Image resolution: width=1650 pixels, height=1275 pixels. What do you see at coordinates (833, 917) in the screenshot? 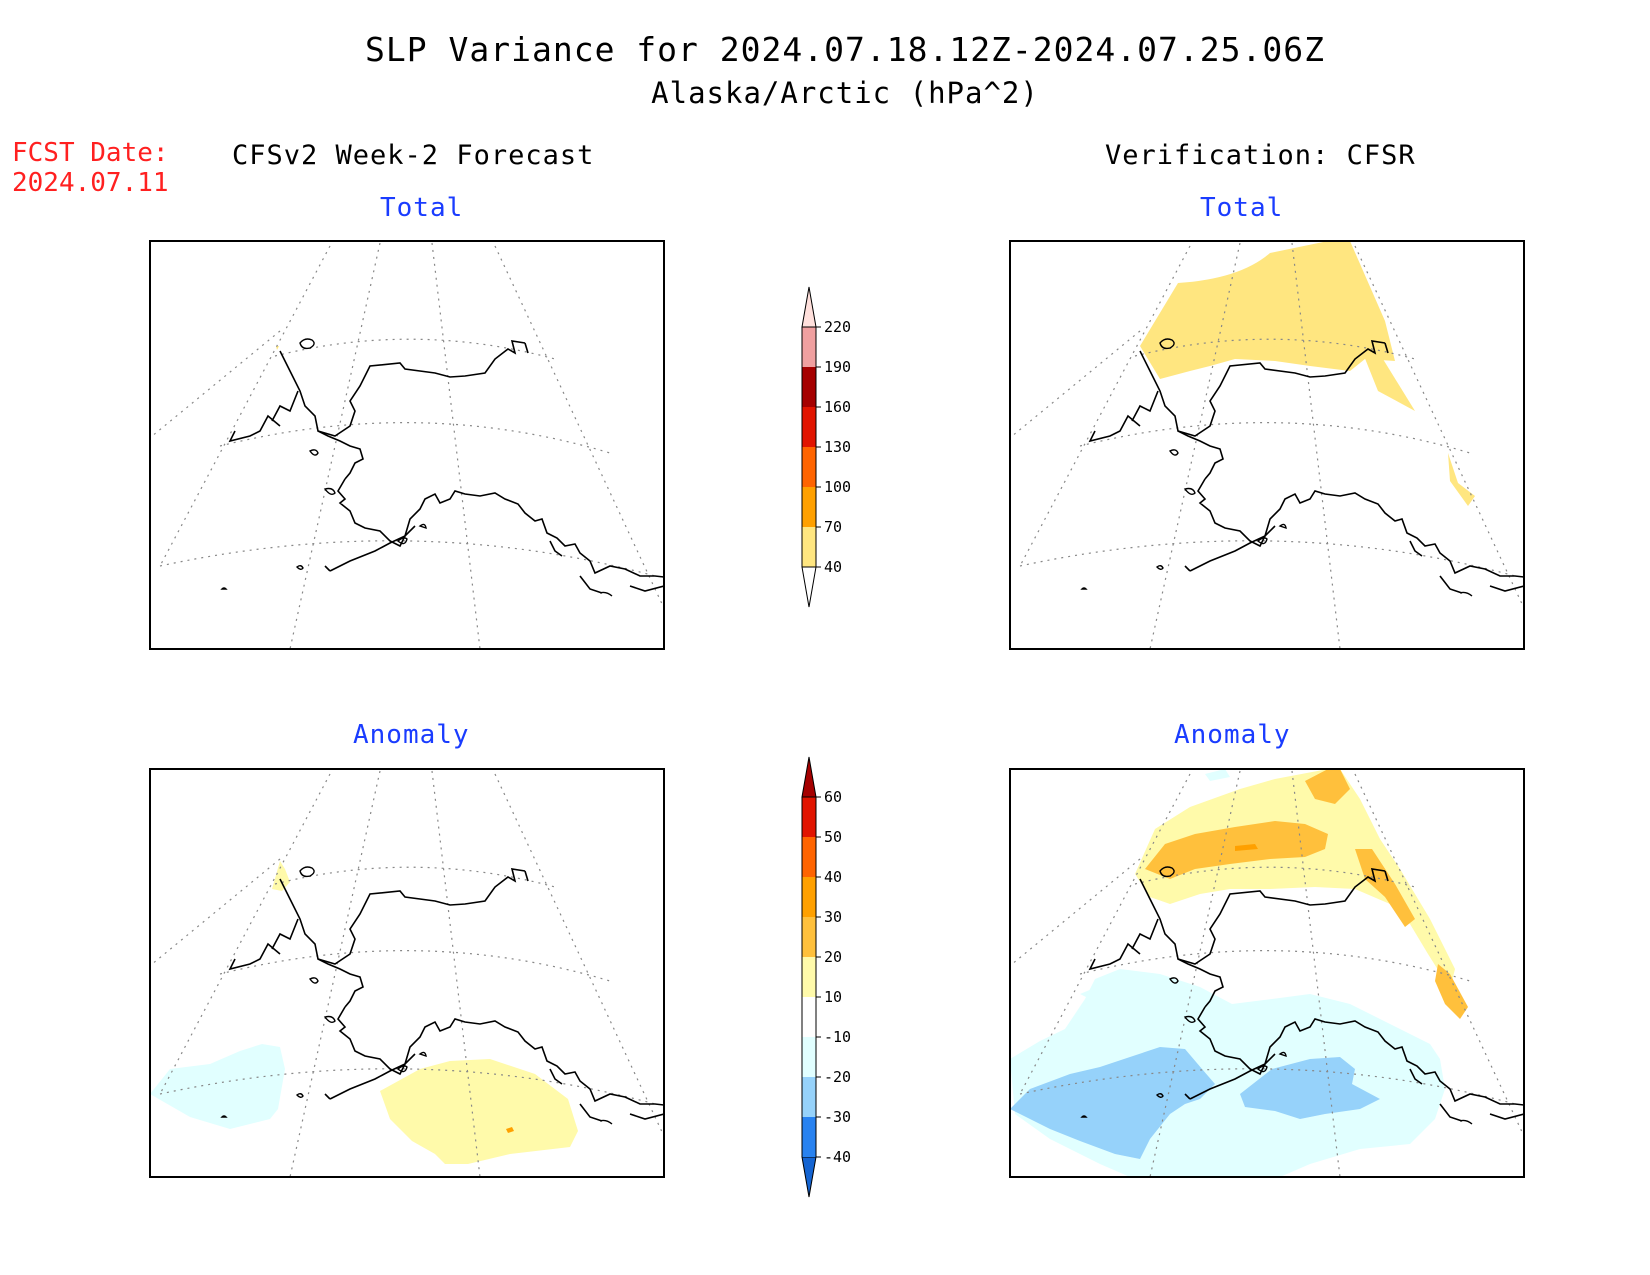
I see `colorbar-label: 30` at bounding box center [833, 917].